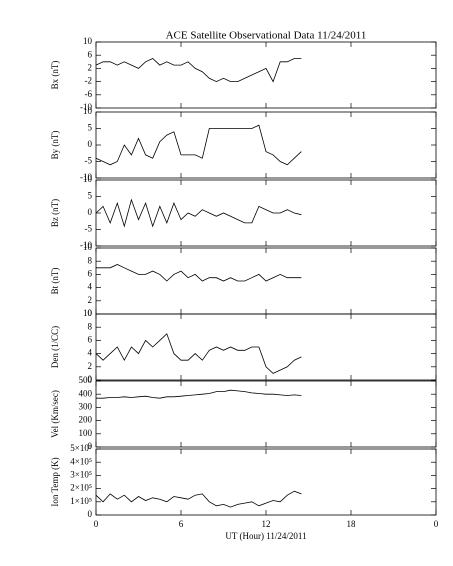  Describe the element at coordinates (81, 488) in the screenshot. I see `y-tick-label: 2×10⁵` at that location.